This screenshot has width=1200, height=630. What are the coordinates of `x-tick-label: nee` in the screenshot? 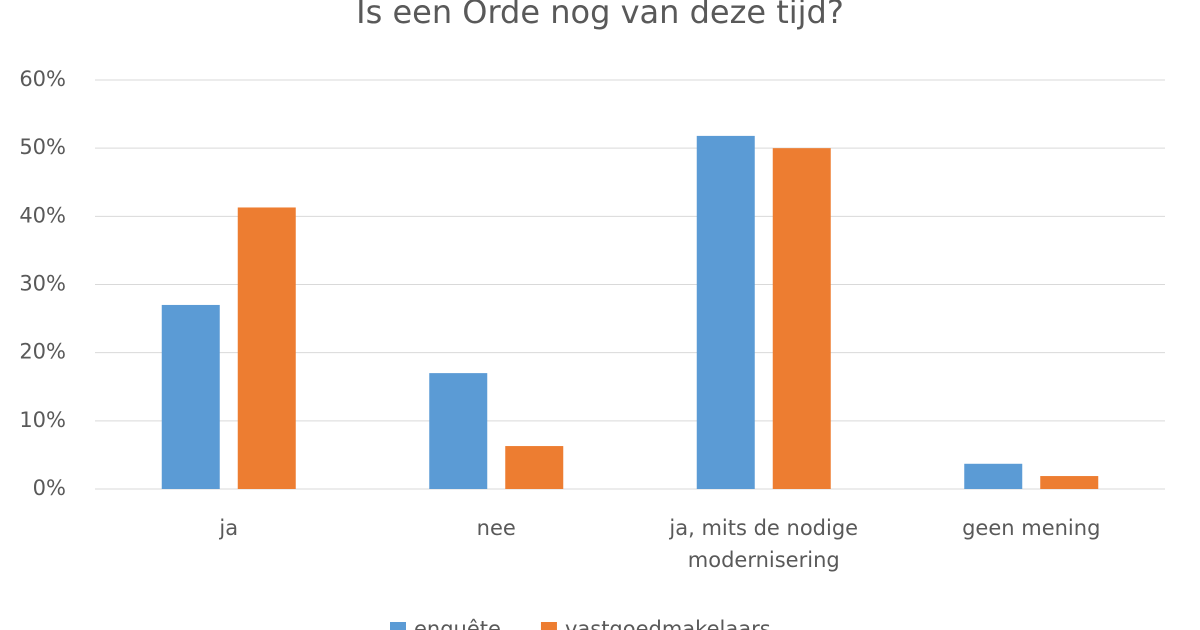 It's located at (496, 528).